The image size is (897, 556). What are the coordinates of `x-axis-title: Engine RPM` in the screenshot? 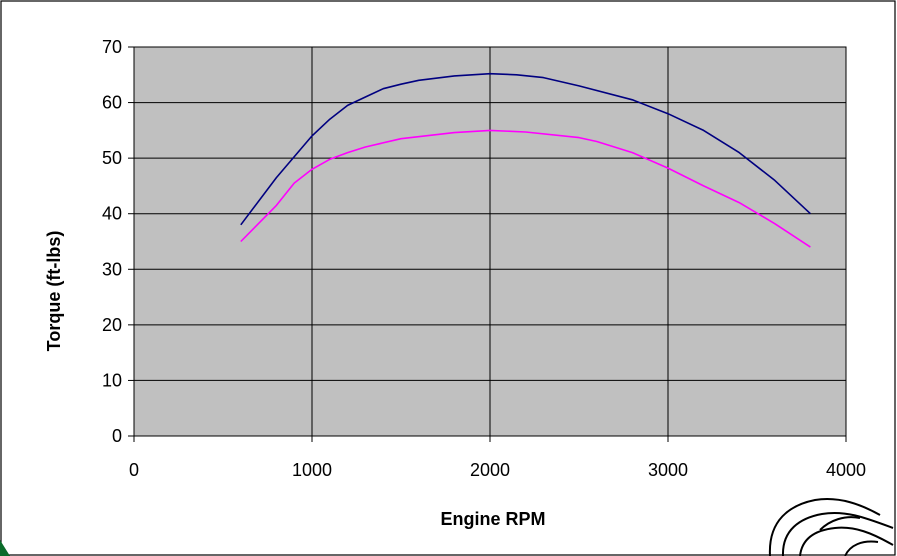 It's located at (492, 519).